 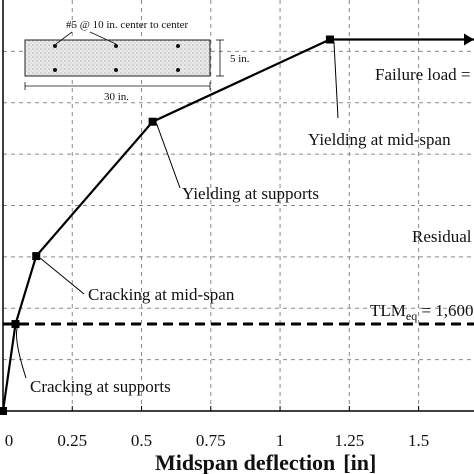 What do you see at coordinates (9, 440) in the screenshot?
I see `x-tick-label: 0` at bounding box center [9, 440].